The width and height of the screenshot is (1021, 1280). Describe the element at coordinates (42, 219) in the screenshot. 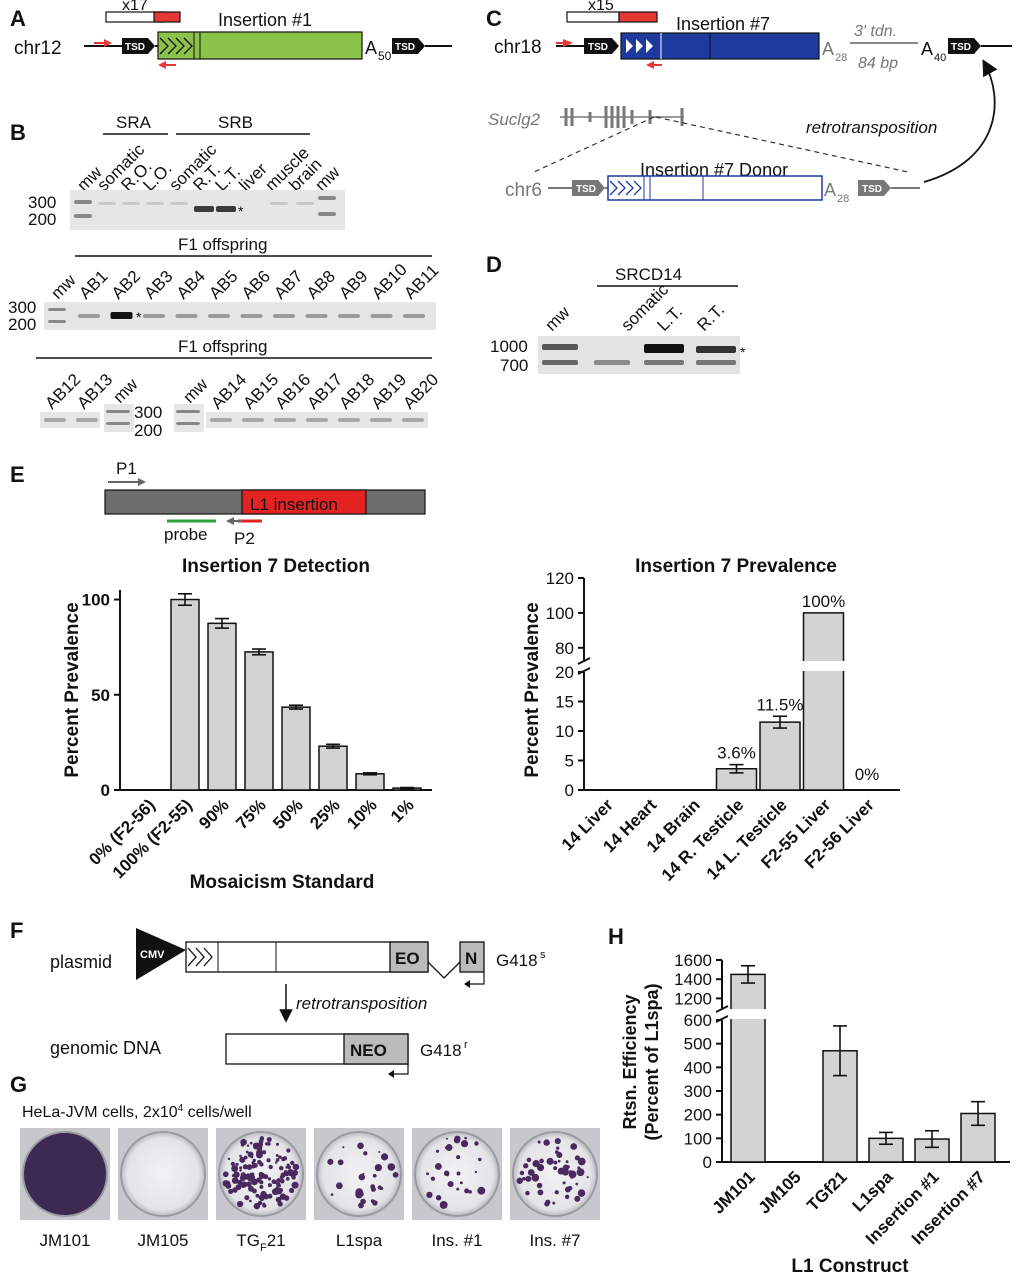

I see `svg-text: 200` at that location.